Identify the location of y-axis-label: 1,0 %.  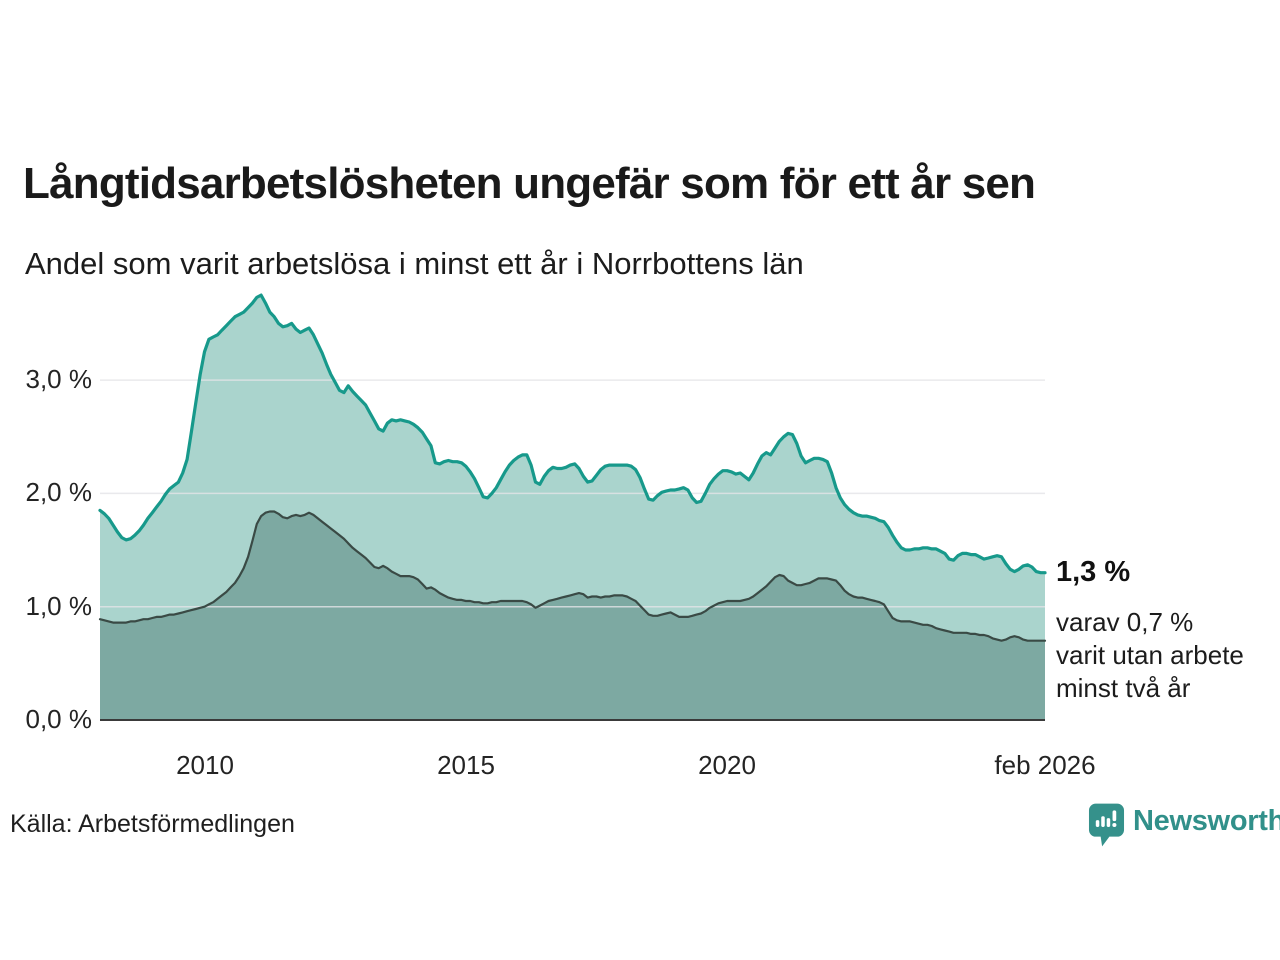
(59, 605).